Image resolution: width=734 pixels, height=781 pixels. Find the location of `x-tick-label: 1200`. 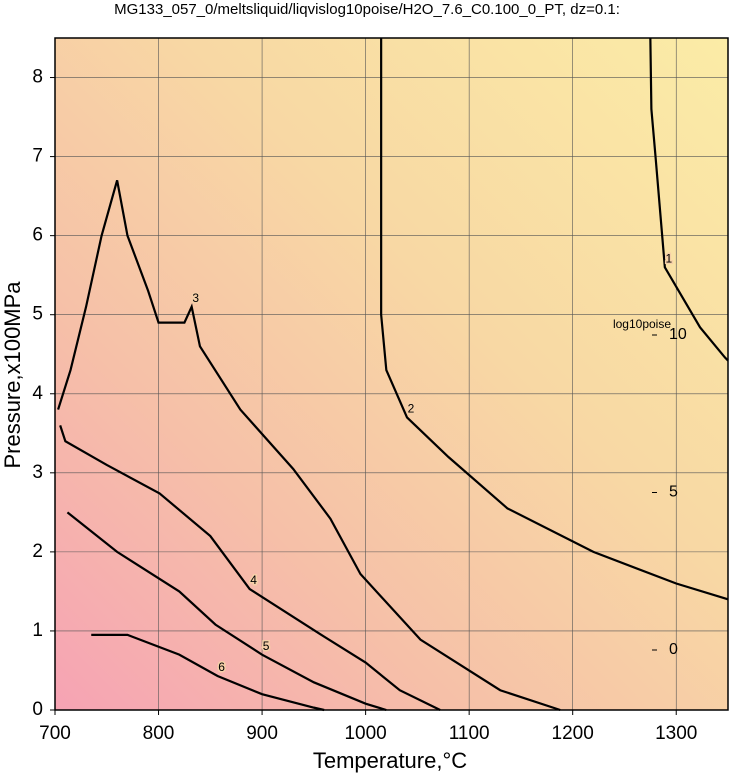

x-tick-label: 1200 is located at coordinates (573, 733).